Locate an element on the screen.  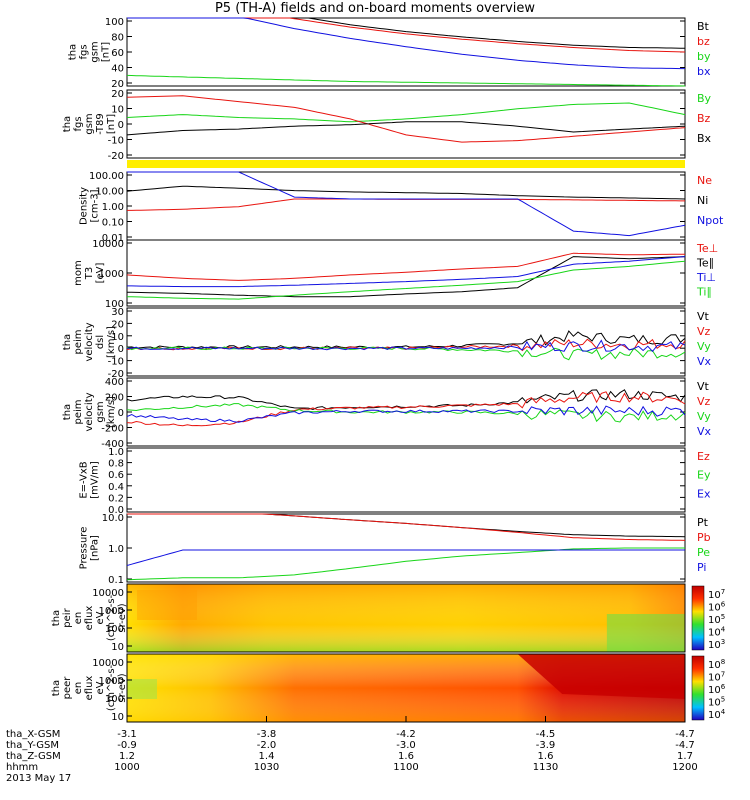
x-tick-label: 1130 is located at coordinates (545, 767).